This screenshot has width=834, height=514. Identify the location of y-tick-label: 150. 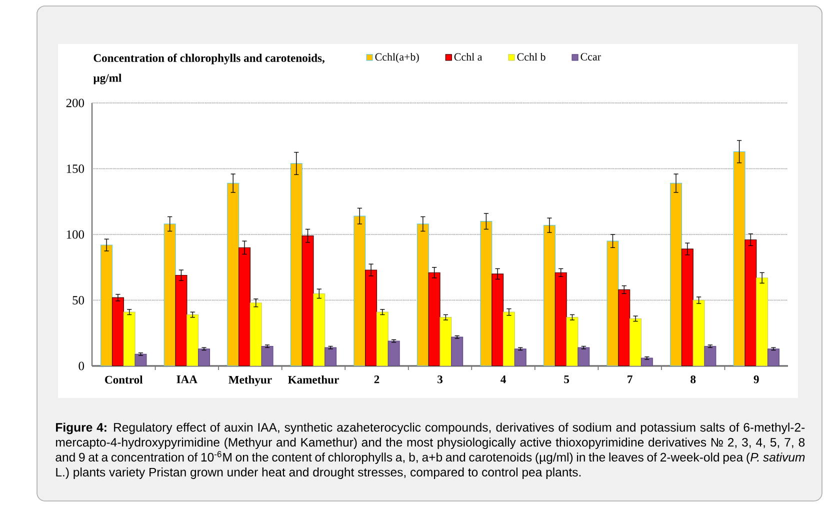
(75, 168).